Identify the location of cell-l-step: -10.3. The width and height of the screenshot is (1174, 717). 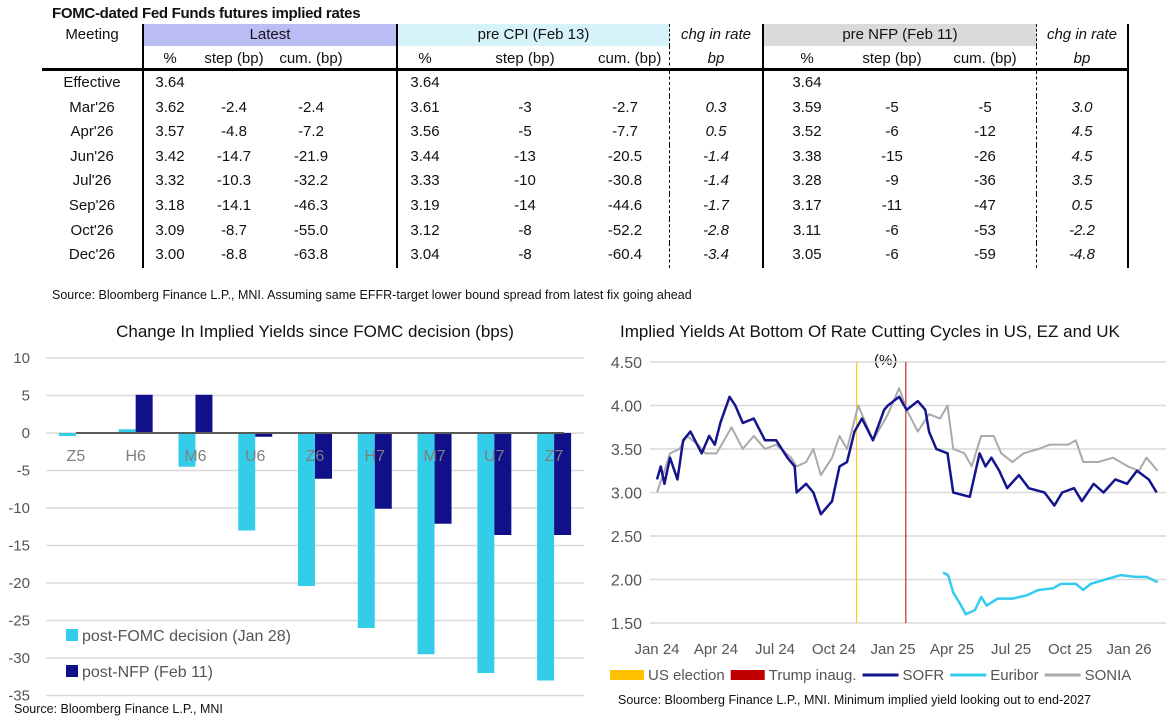
(234, 181).